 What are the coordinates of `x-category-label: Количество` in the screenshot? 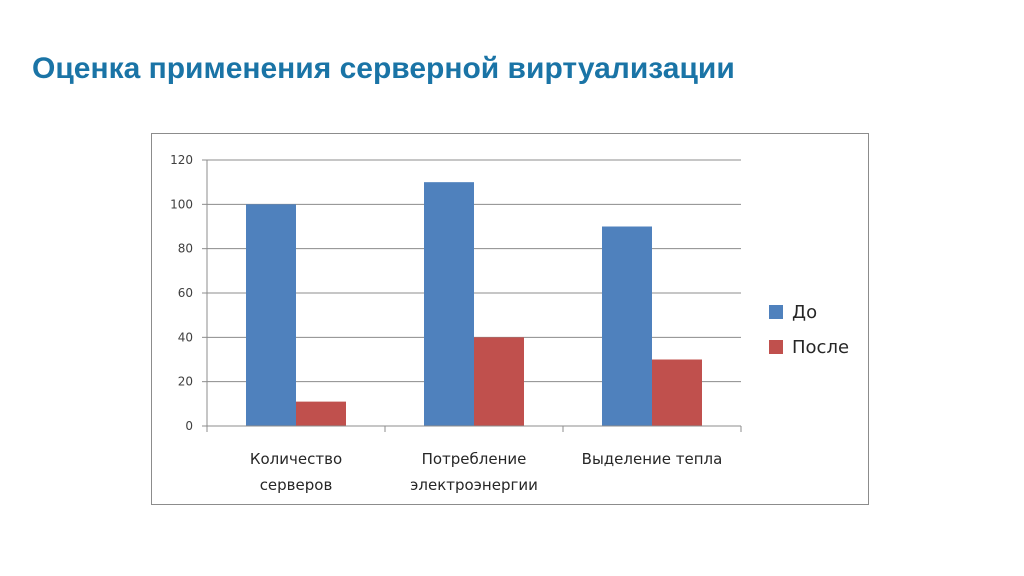 It's located at (296, 459).